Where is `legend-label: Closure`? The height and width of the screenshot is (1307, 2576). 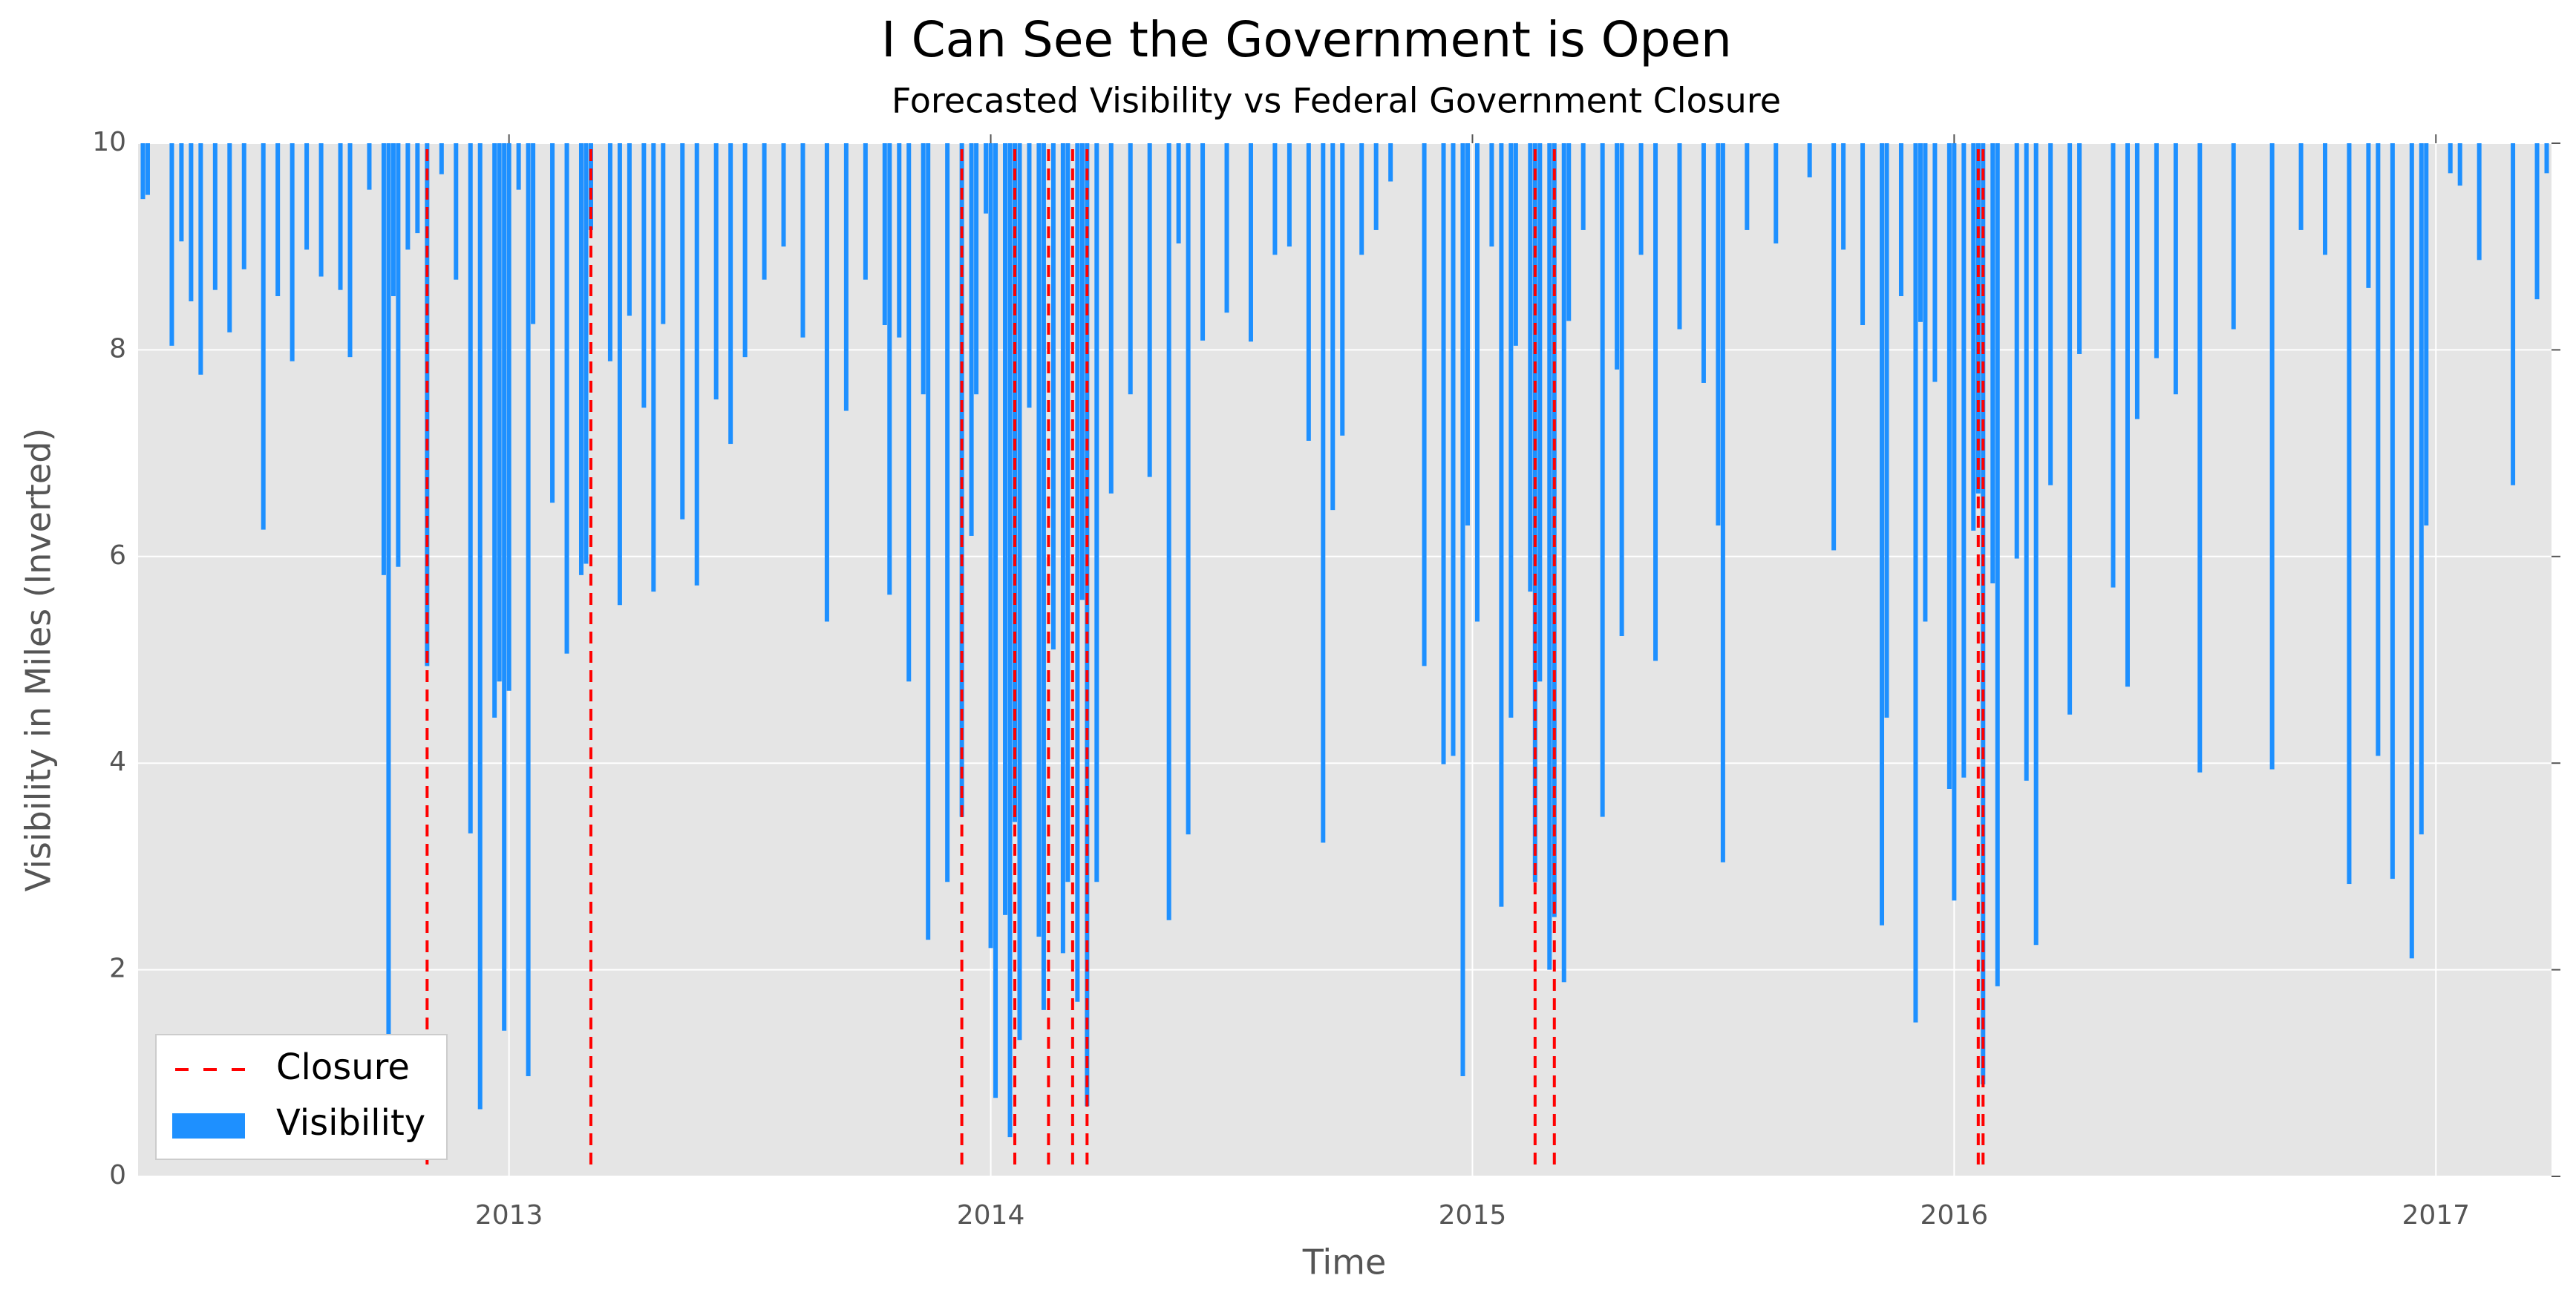
legend-label: Closure is located at coordinates (343, 1067).